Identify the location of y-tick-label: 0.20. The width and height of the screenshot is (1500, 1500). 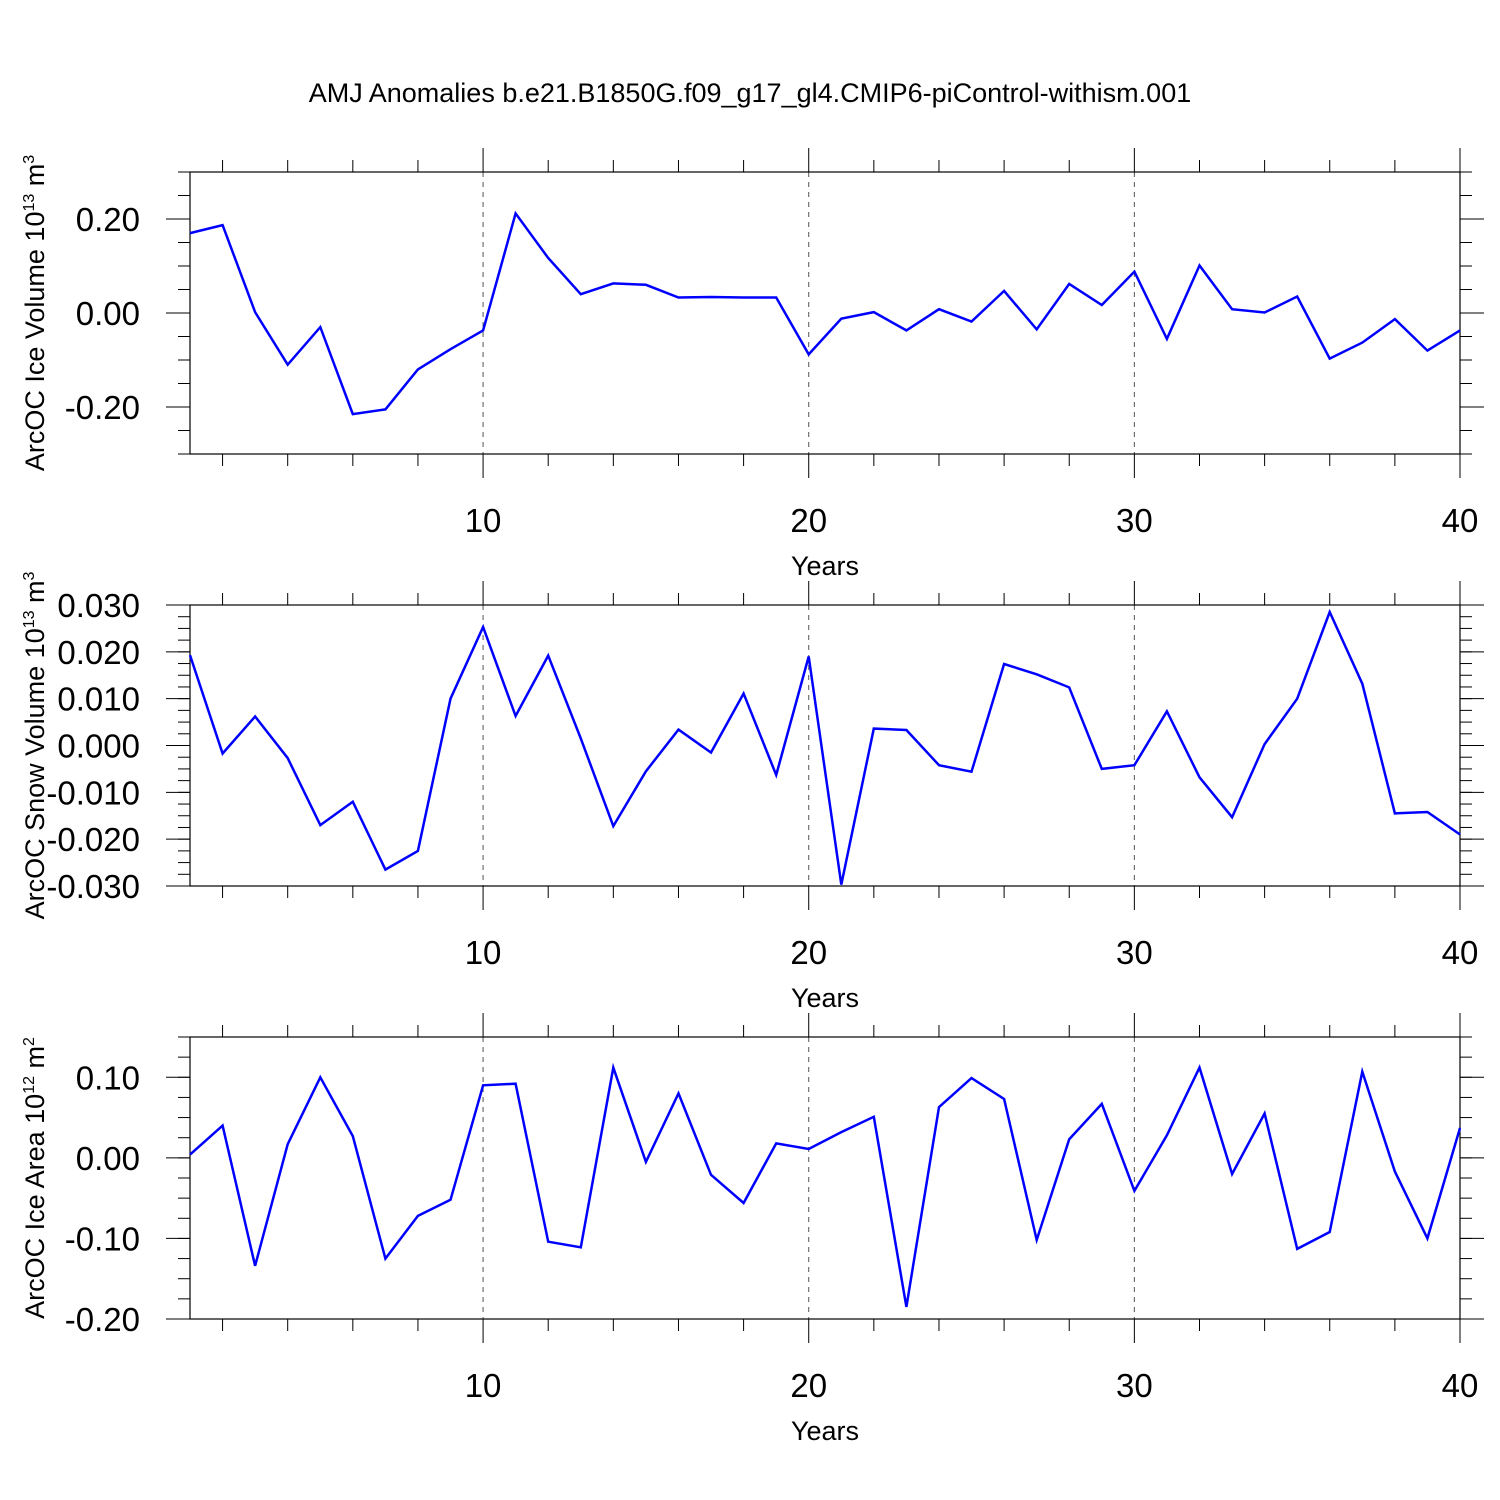
(108, 219).